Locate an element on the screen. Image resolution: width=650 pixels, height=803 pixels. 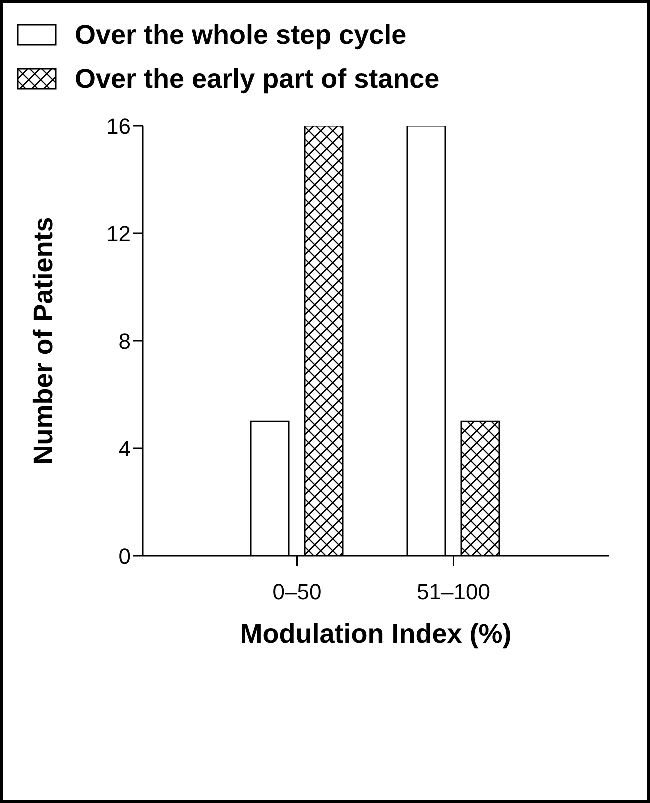
legend-label: Over the whole step cycle is located at coordinates (241, 35).